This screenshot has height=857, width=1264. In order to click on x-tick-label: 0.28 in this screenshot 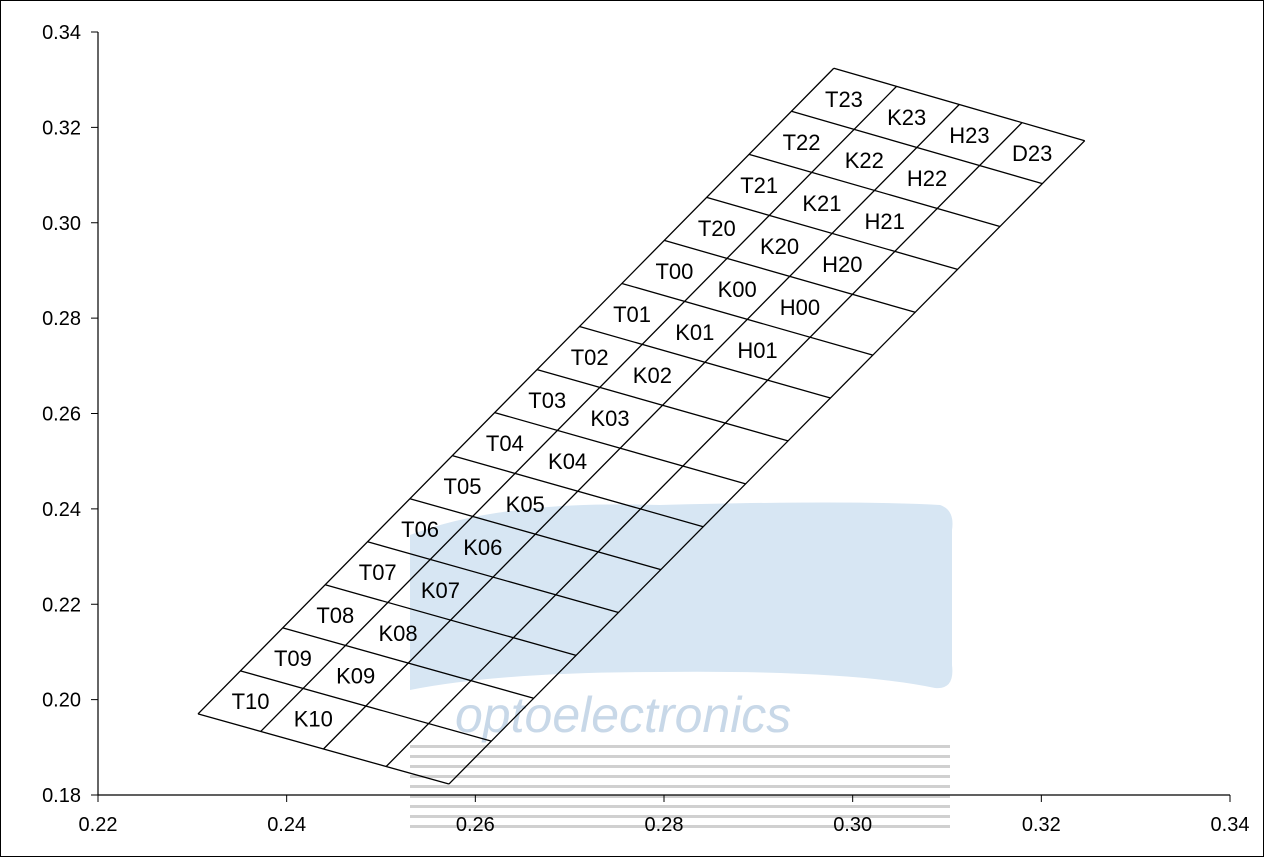, I will do `click(664, 825)`.